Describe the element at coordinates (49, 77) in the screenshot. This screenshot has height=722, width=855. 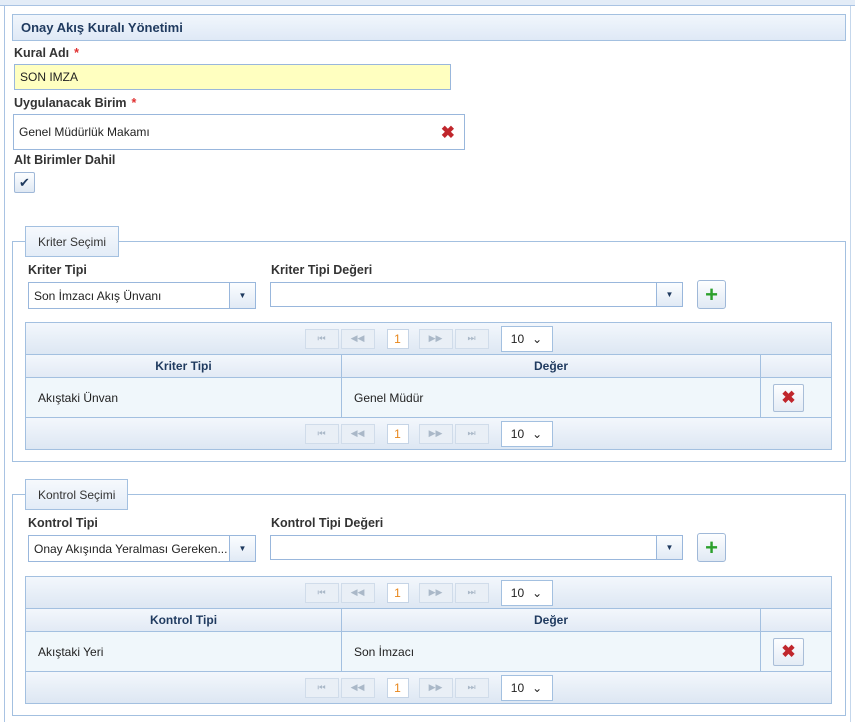
I see `kural-adi-value: SON IMZA` at that location.